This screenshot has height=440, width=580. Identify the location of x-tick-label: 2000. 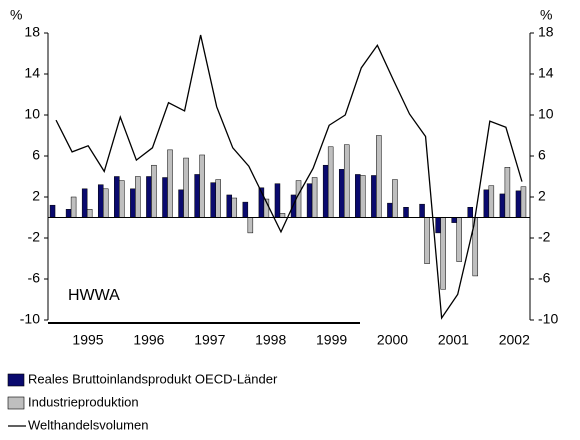
(392, 340).